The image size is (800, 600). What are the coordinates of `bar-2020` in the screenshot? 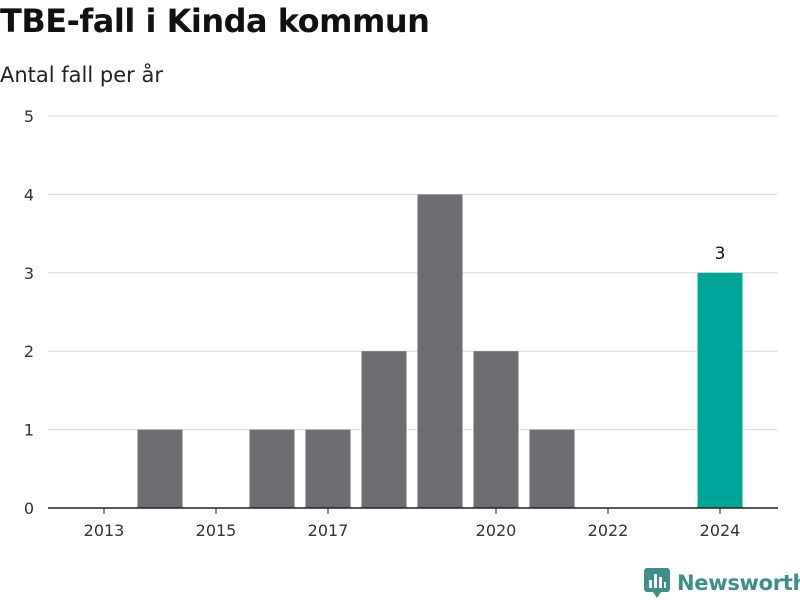 It's located at (496, 429).